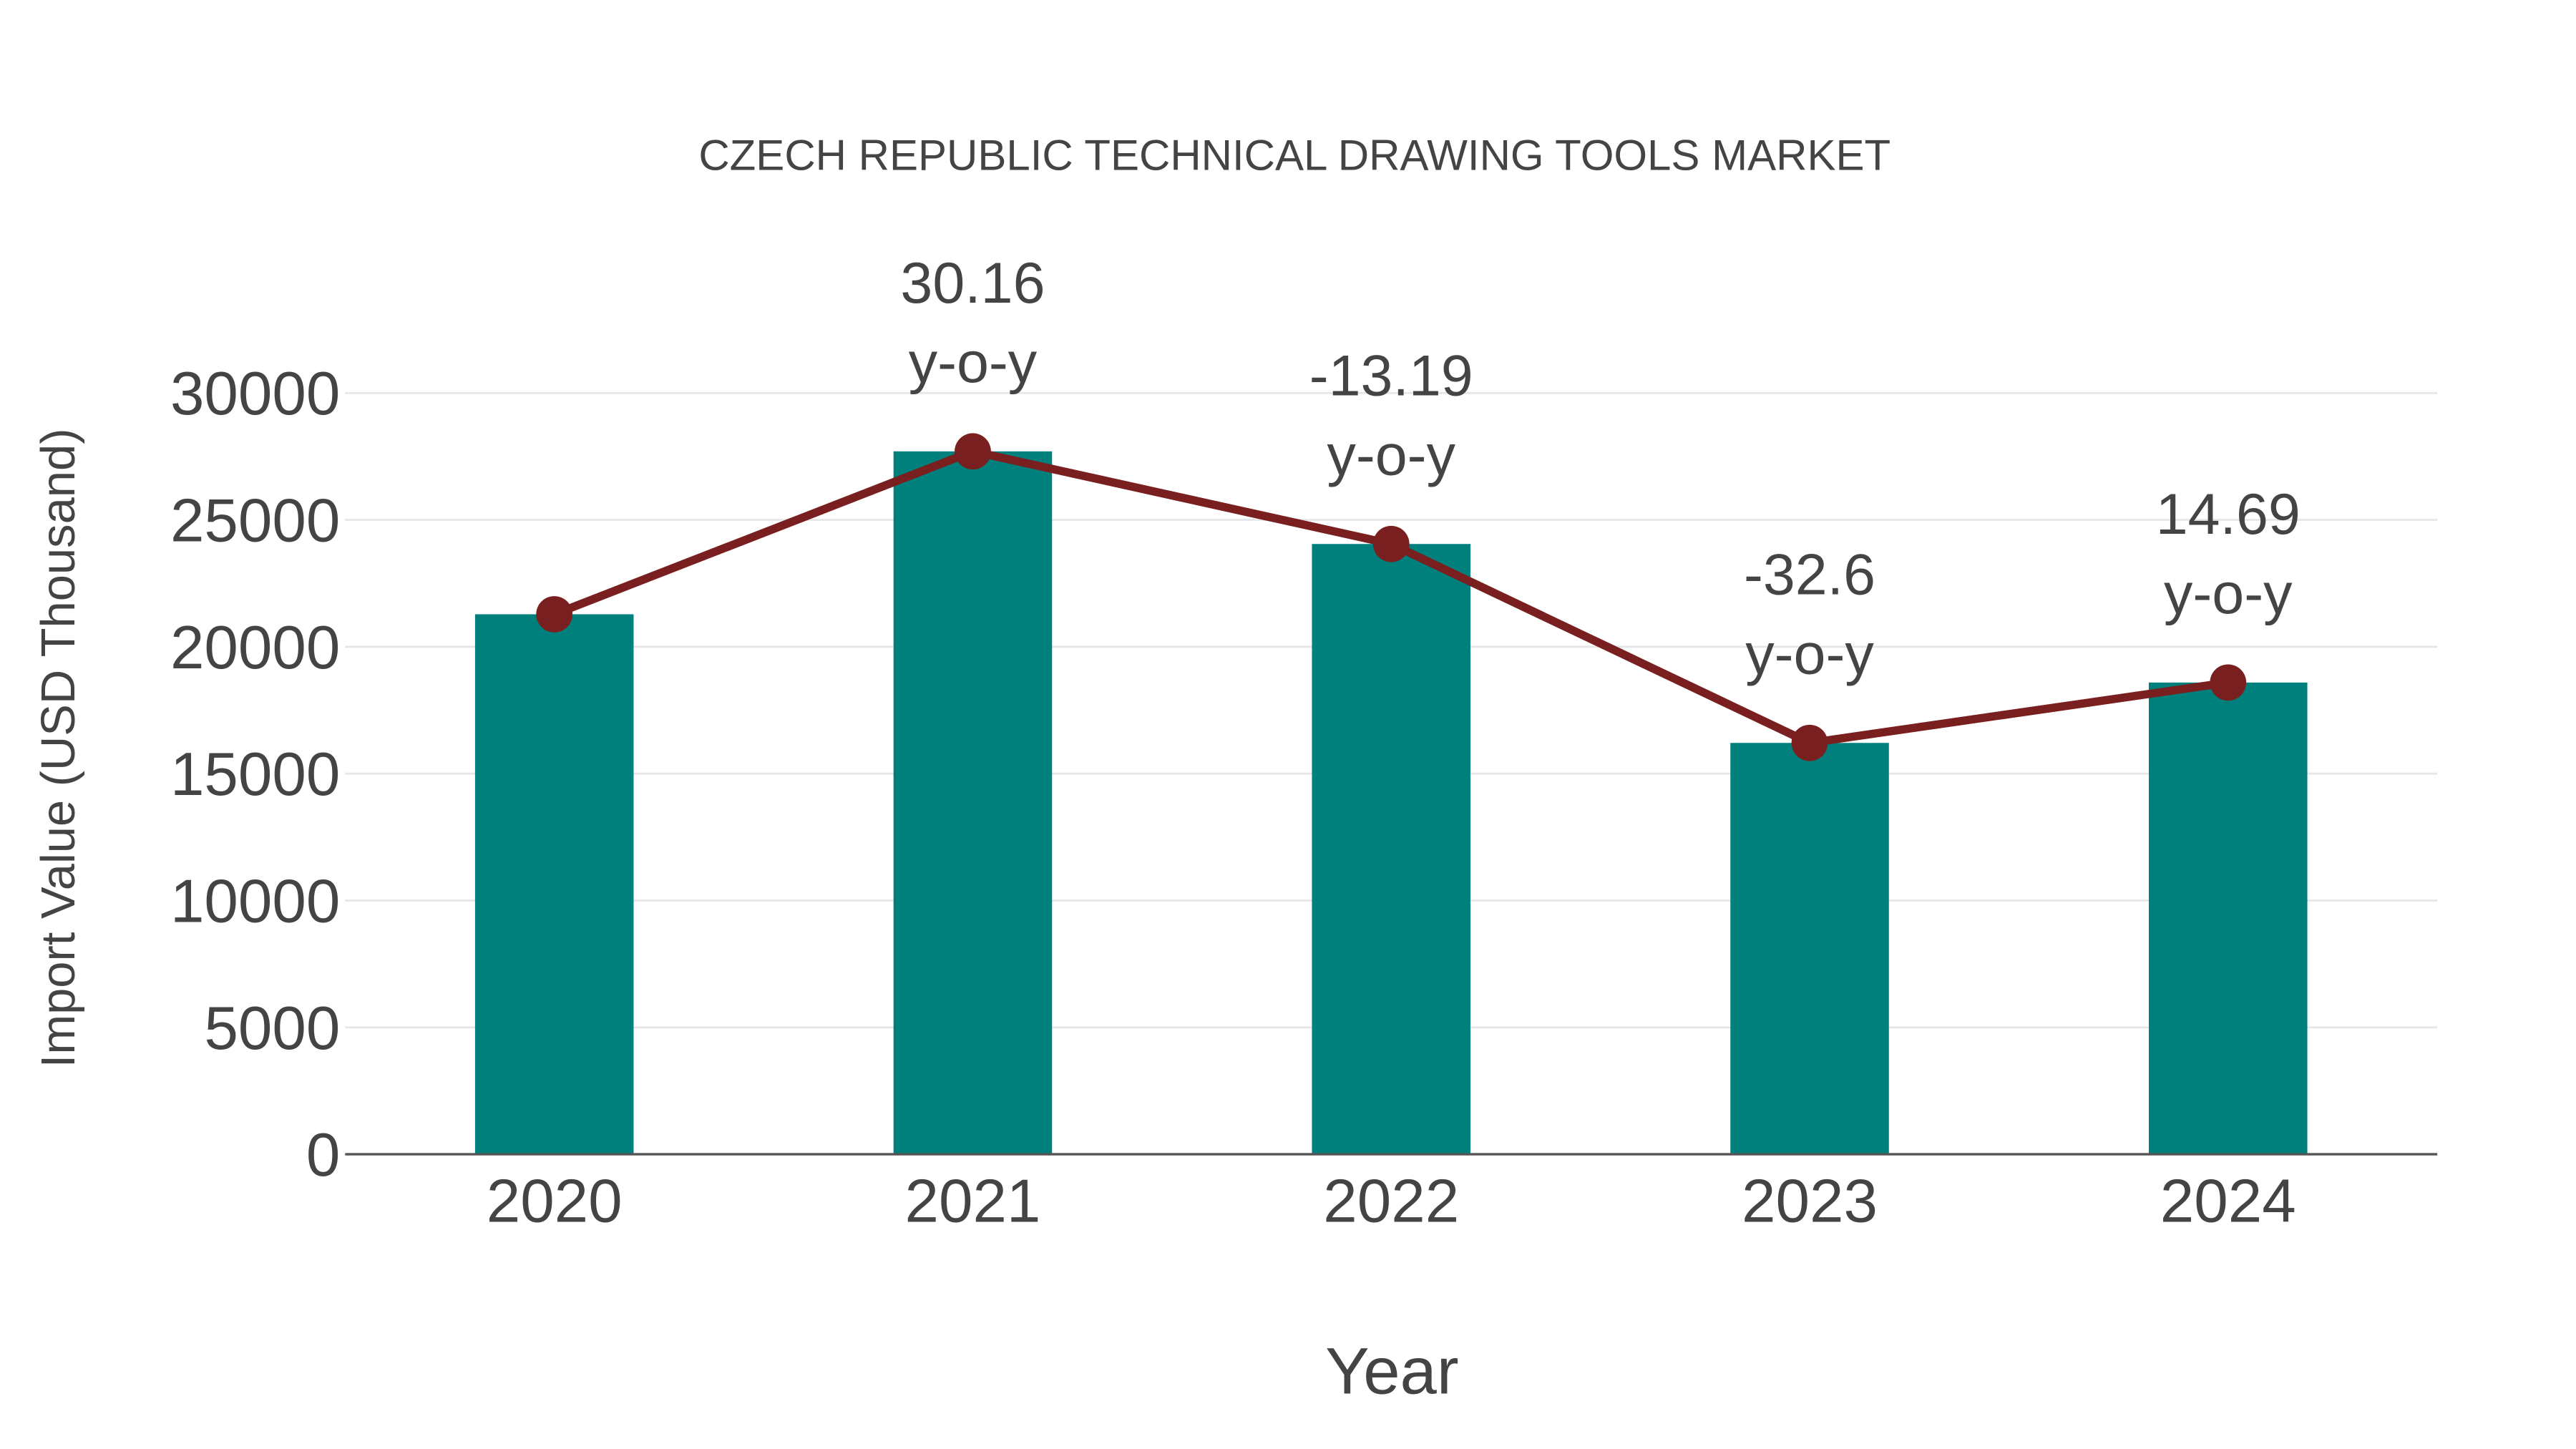 The width and height of the screenshot is (2576, 1449). What do you see at coordinates (1391, 376) in the screenshot?
I see `yoy-value: -13.19` at bounding box center [1391, 376].